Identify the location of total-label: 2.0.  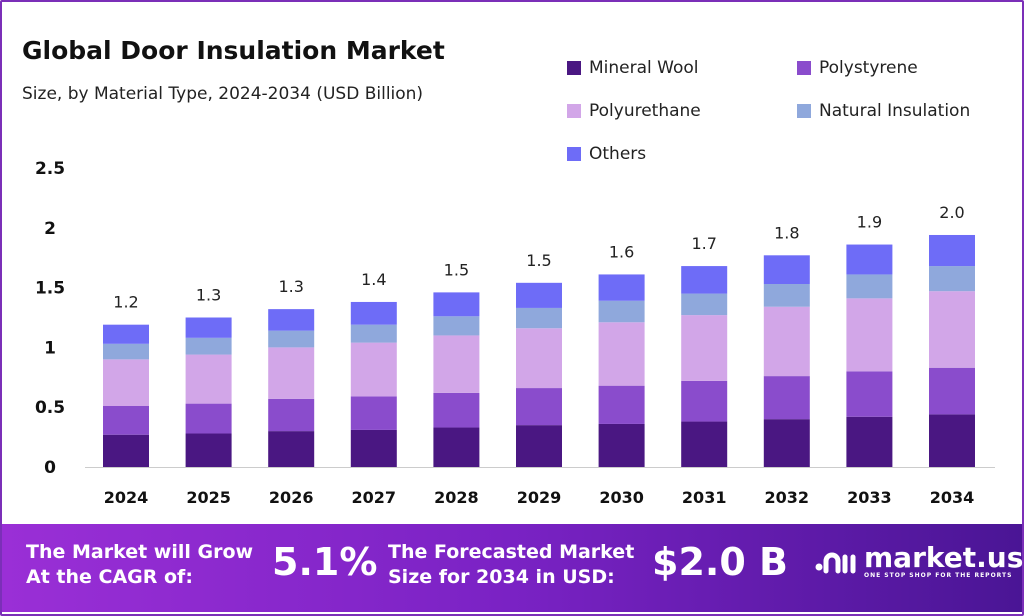
(951, 212).